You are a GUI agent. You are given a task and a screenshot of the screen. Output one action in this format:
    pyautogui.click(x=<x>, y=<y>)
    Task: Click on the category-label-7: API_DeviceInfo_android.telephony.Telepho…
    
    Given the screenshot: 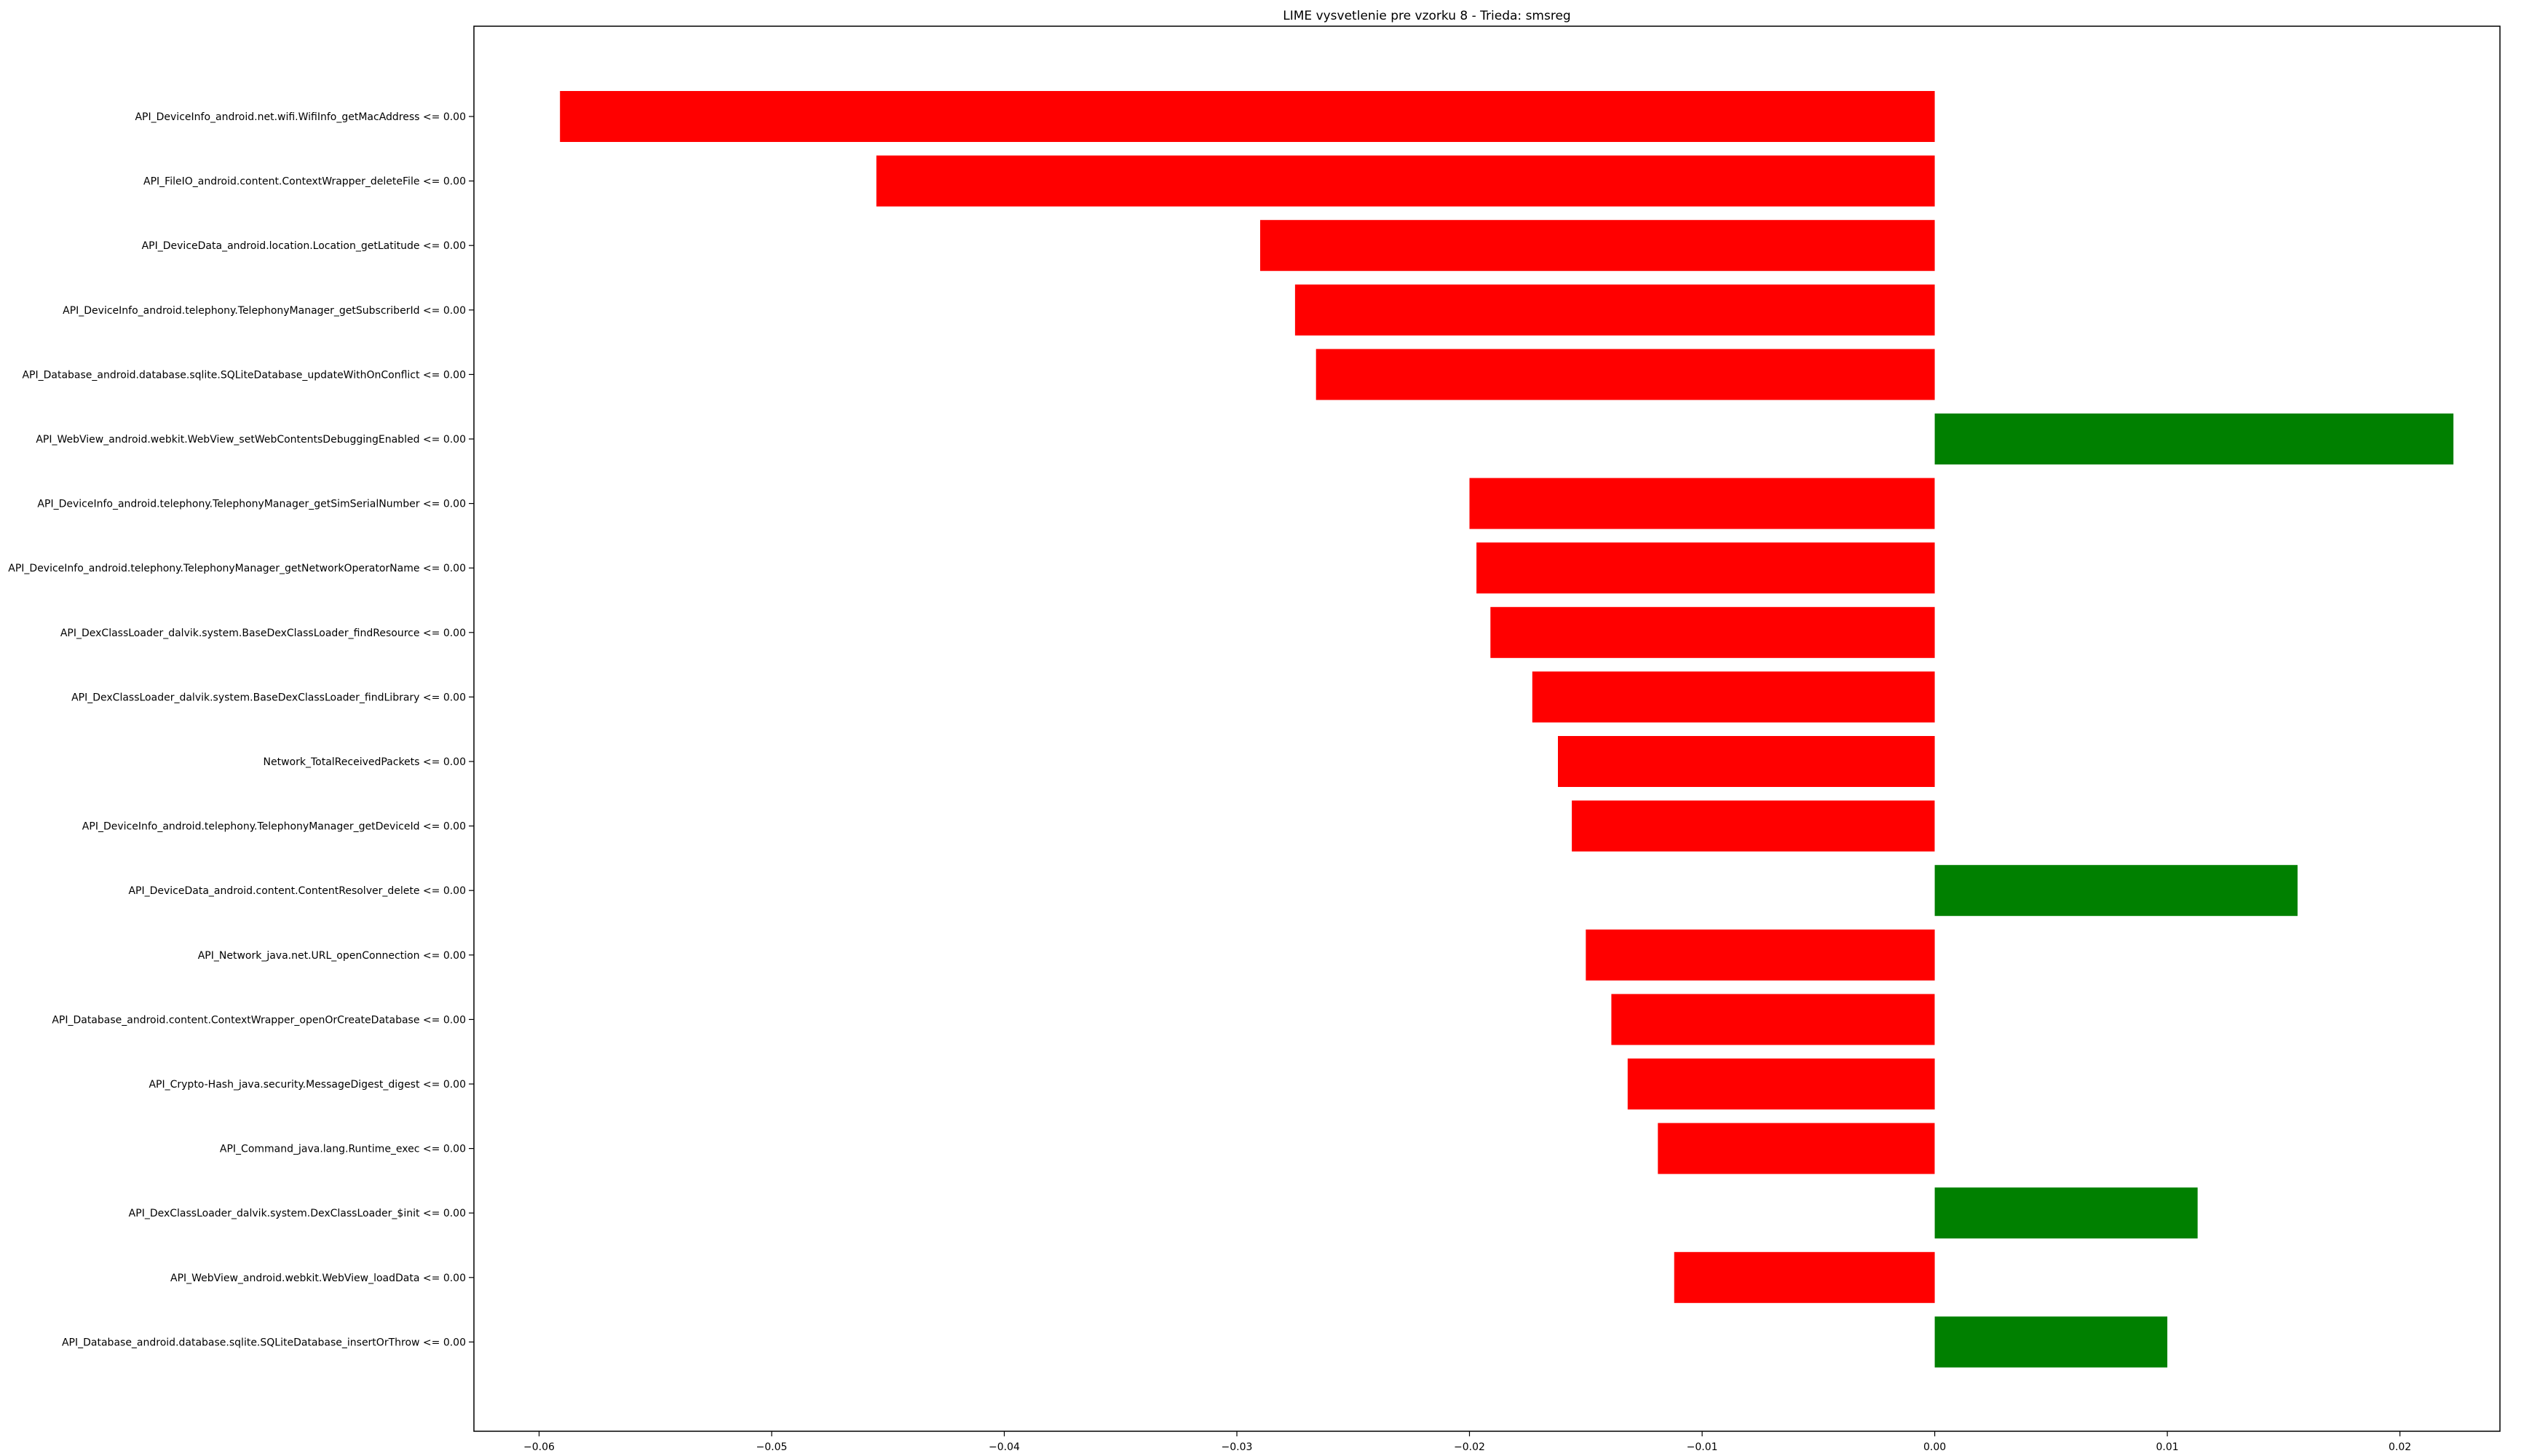 What is the action you would take?
    pyautogui.click(x=237, y=568)
    